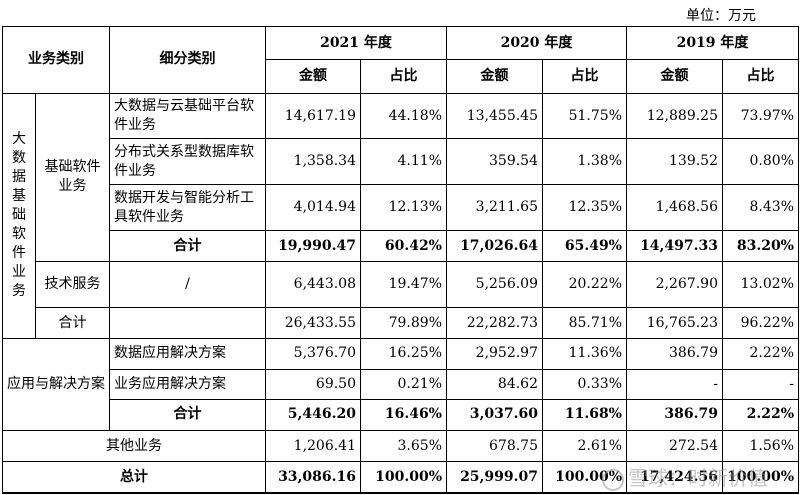  Describe the element at coordinates (19, 216) in the screenshot. I see `group-bigdata: 大 数 据 基 础 软 件 业 务` at that location.